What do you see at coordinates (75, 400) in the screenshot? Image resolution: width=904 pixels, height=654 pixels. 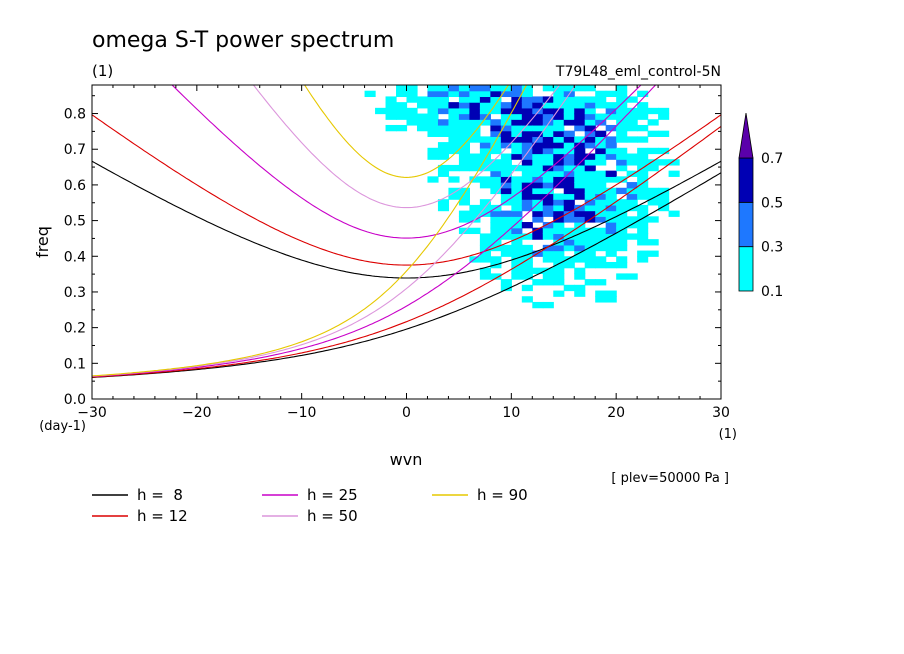 I see `y-tick-label: 0.0` at bounding box center [75, 400].